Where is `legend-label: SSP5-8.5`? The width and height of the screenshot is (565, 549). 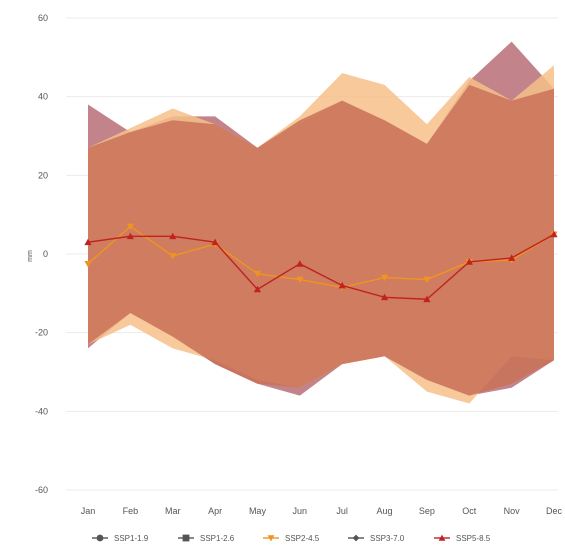 legend-label: SSP5-8.5 is located at coordinates (473, 538).